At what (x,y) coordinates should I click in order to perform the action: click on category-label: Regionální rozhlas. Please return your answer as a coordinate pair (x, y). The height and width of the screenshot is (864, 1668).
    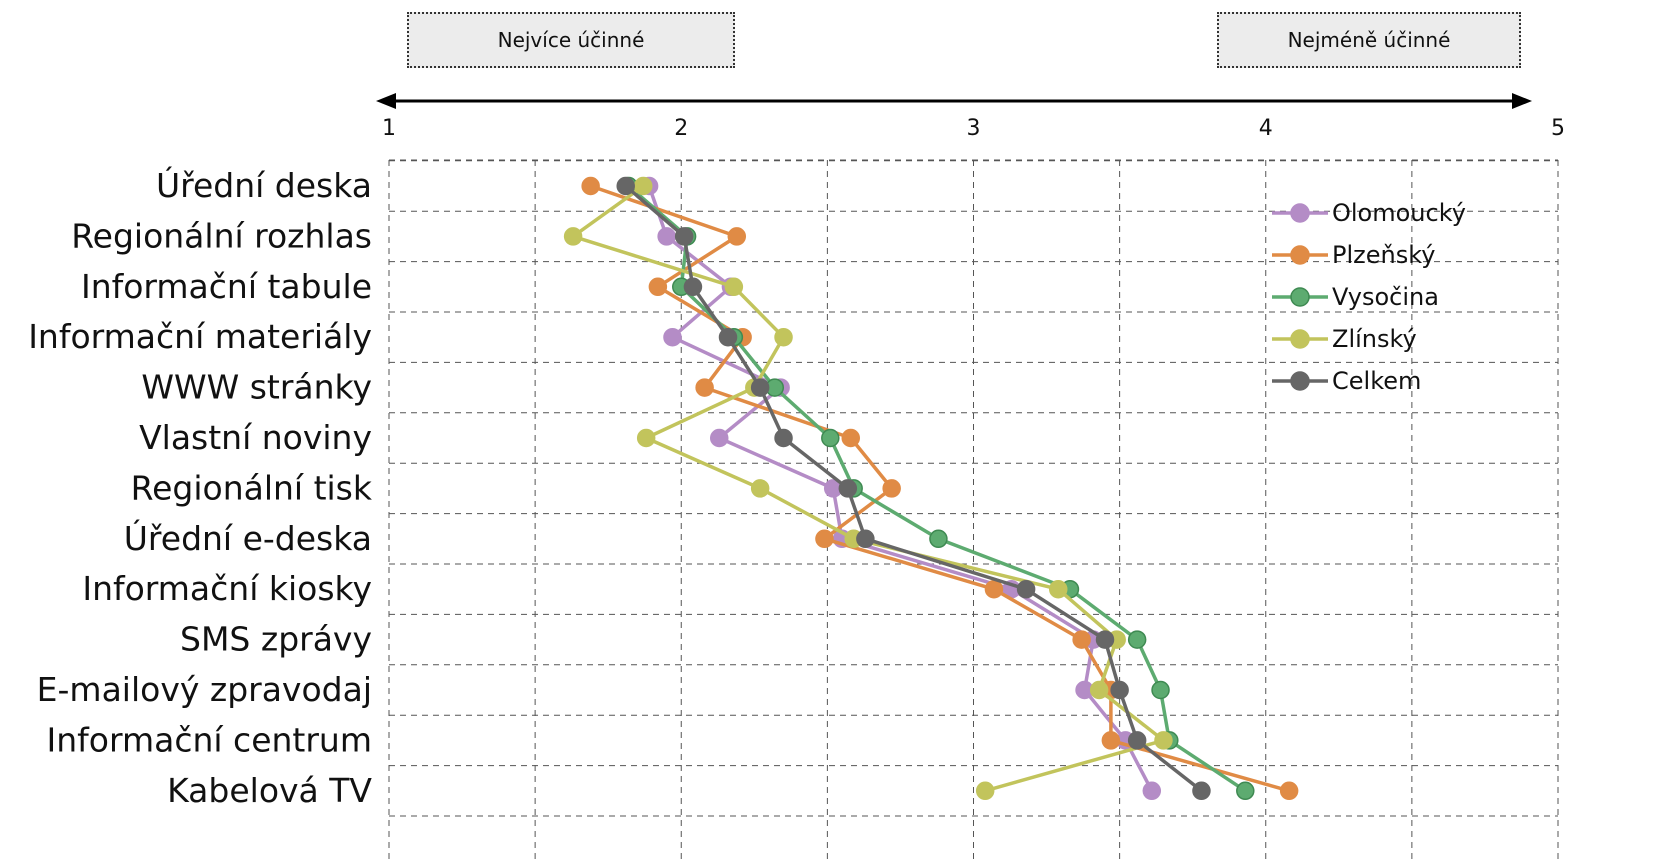
    Looking at the image, I should click on (221, 235).